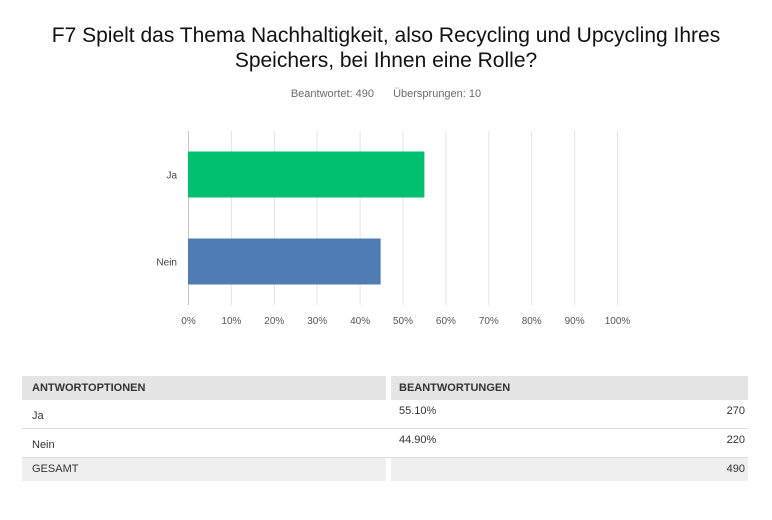 Image resolution: width=772 pixels, height=520 pixels. Describe the element at coordinates (575, 321) in the screenshot. I see `x-tick-label: 90%` at that location.